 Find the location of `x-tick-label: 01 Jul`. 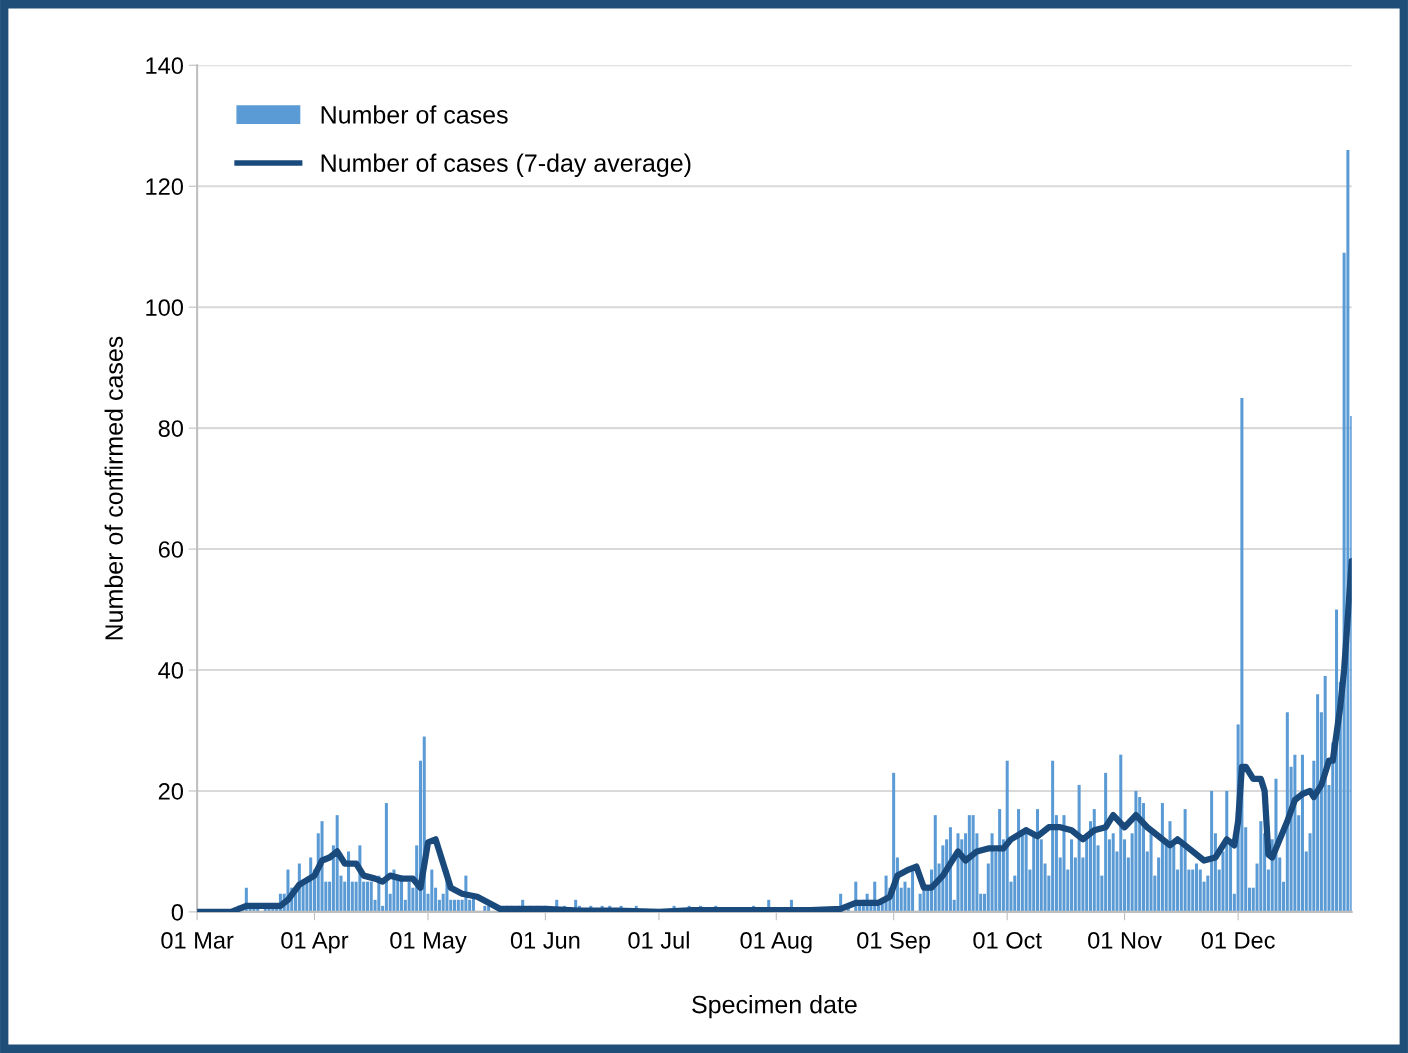

x-tick-label: 01 Jul is located at coordinates (658, 940).